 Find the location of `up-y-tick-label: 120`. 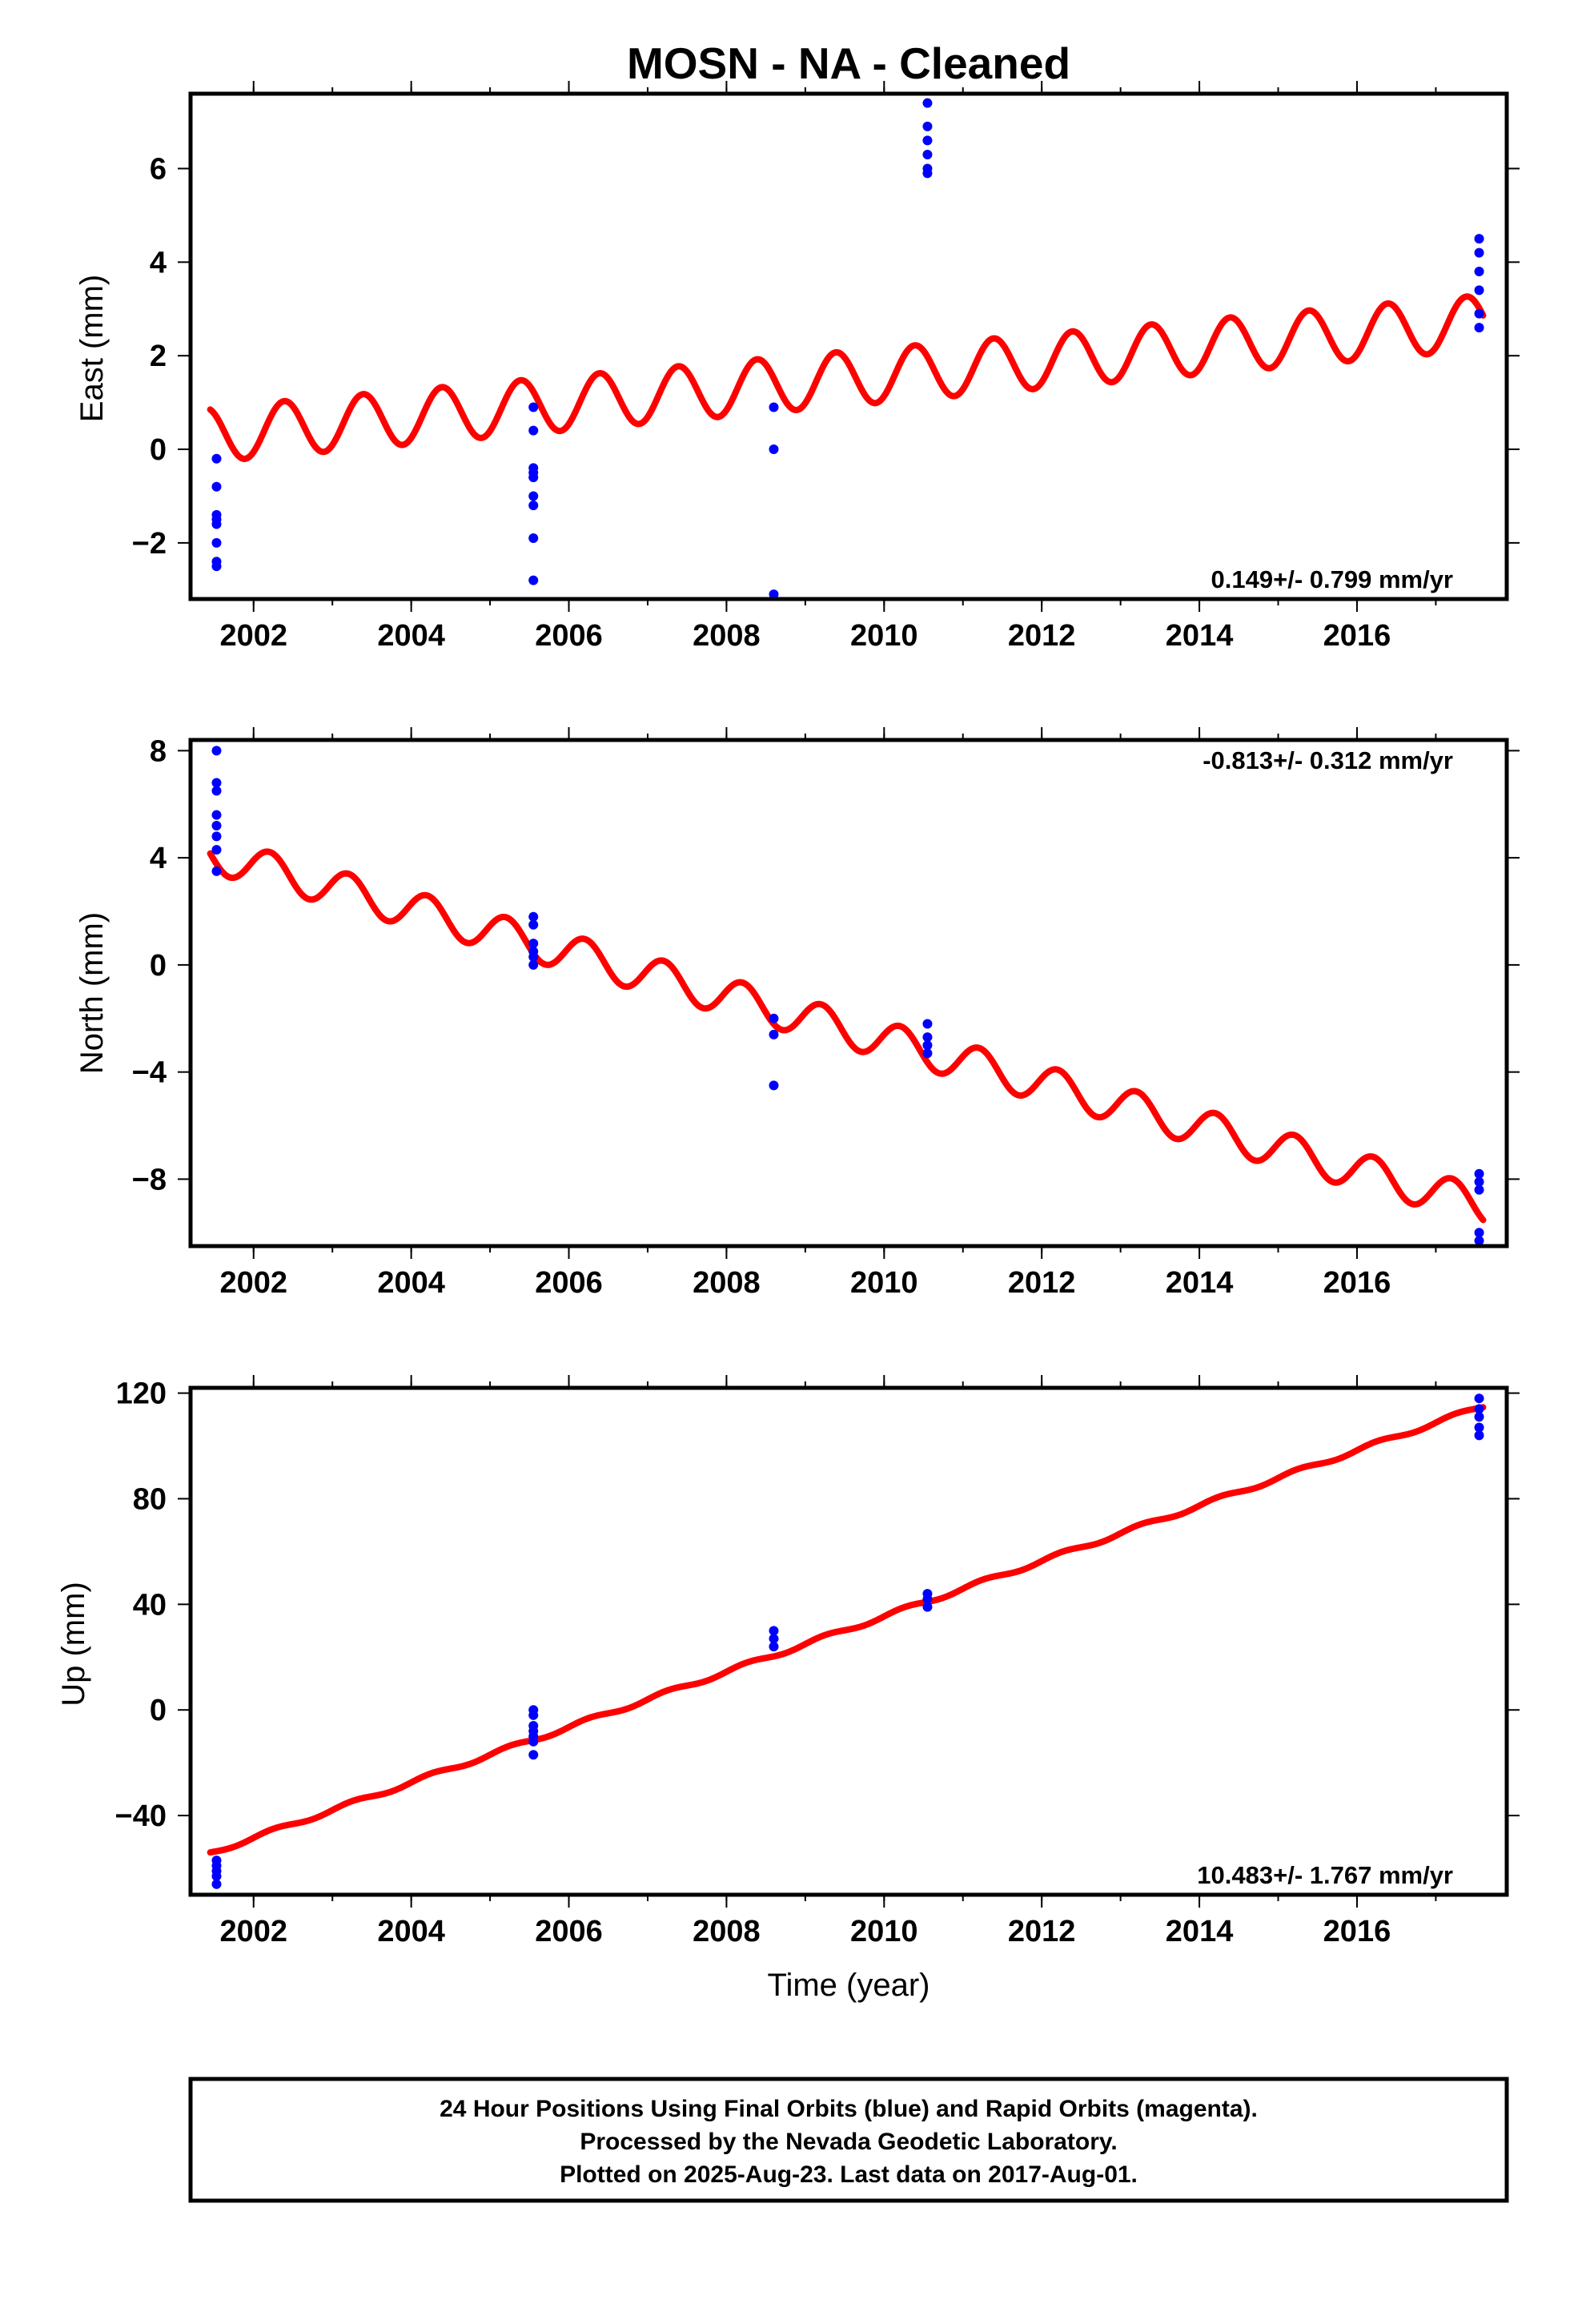

up-y-tick-label: 120 is located at coordinates (141, 1394).